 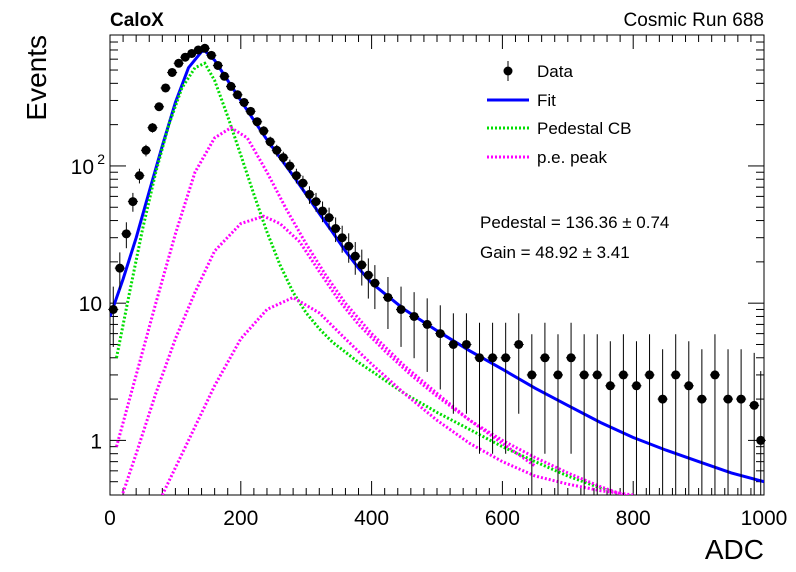 I want to click on x-tick-label: 400, so click(x=371, y=518).